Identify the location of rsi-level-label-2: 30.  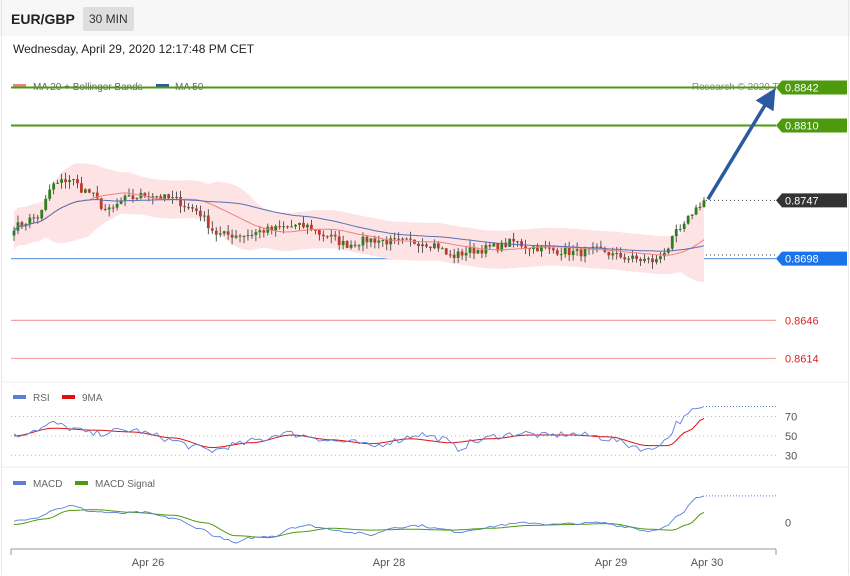
(791, 456).